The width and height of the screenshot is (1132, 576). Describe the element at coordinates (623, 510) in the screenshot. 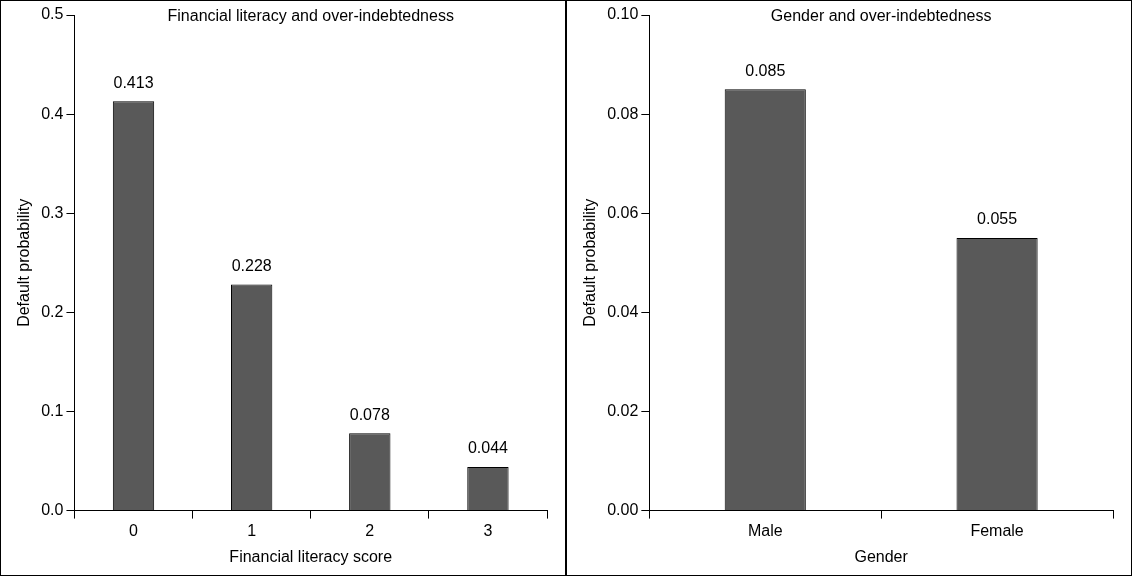

I see `y-tick-label: 0.00` at that location.